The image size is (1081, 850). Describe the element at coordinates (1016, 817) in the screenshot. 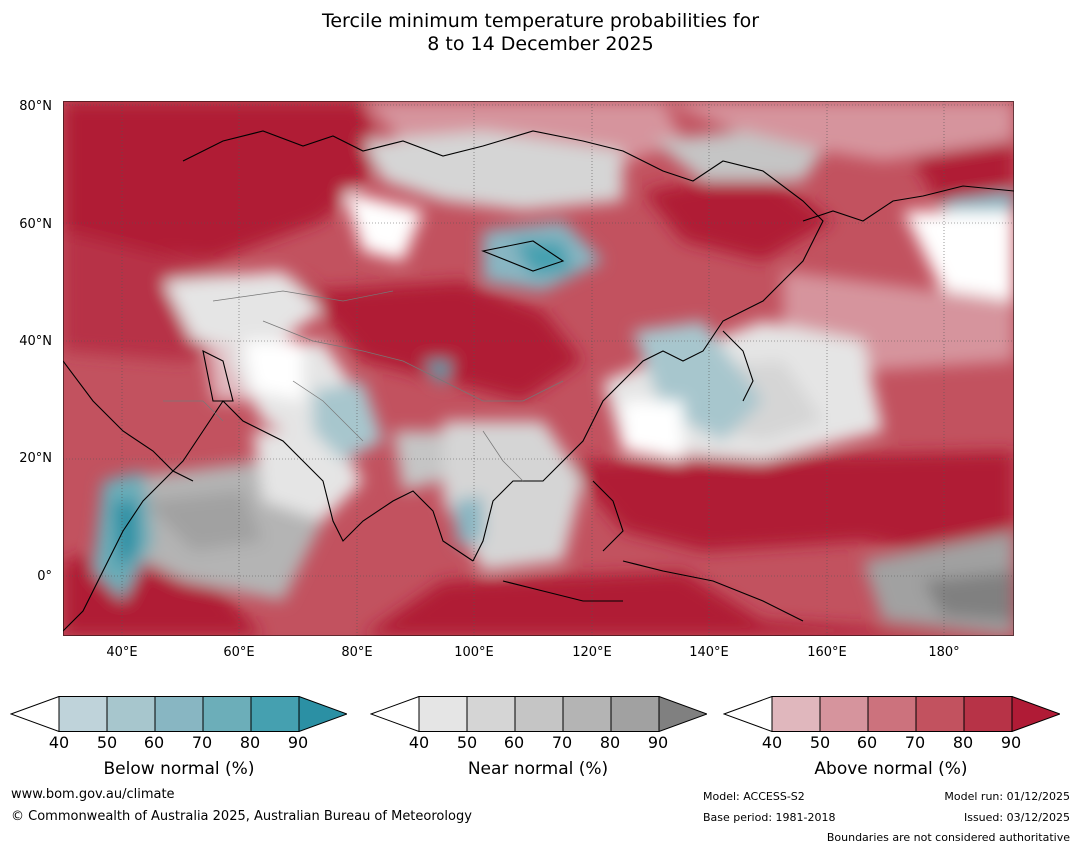

I see `issued-date: Issued: 03/12/2025` at that location.